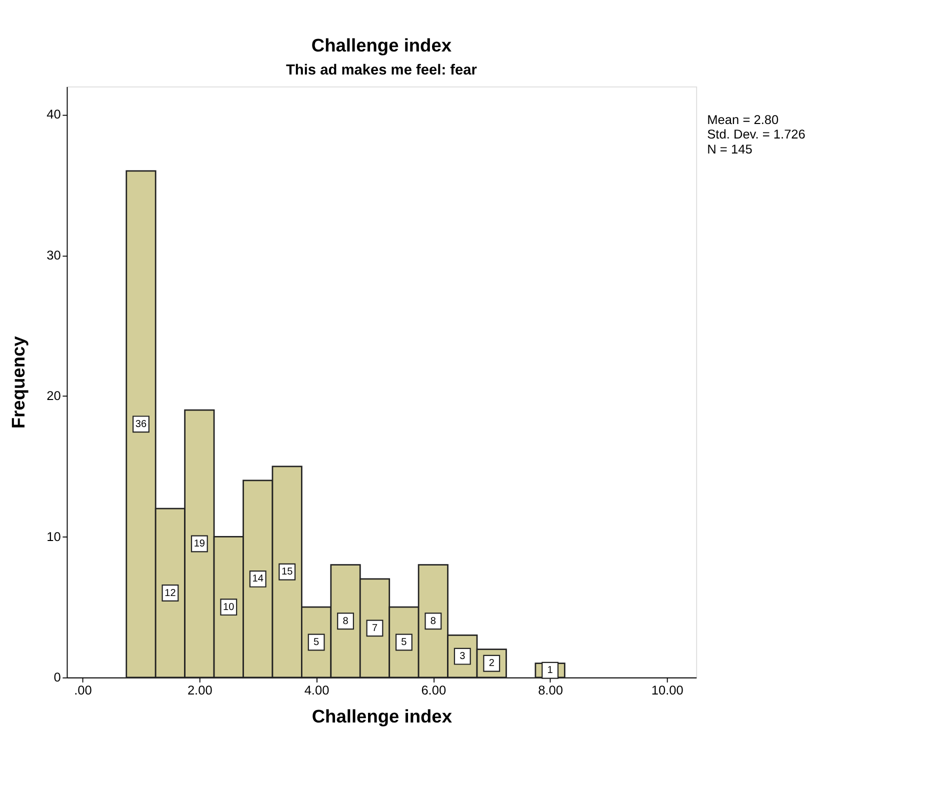 The width and height of the screenshot is (934, 807). I want to click on chart-title: Challenge index, so click(381, 45).